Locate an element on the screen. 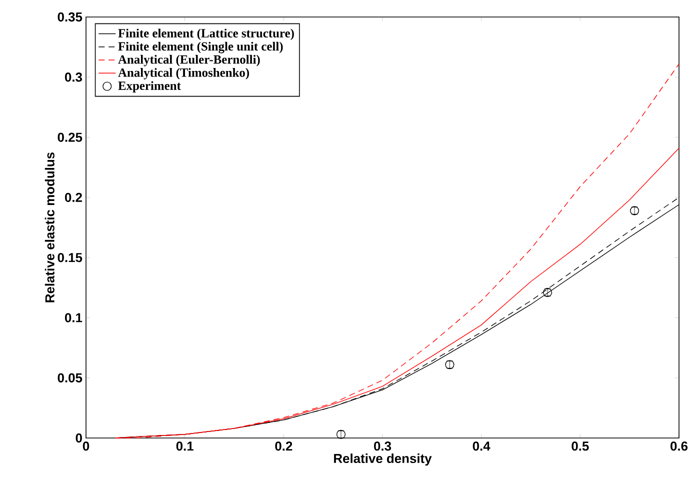 The height and width of the screenshot is (495, 695). x-axis-title: Relative density is located at coordinates (383, 460).